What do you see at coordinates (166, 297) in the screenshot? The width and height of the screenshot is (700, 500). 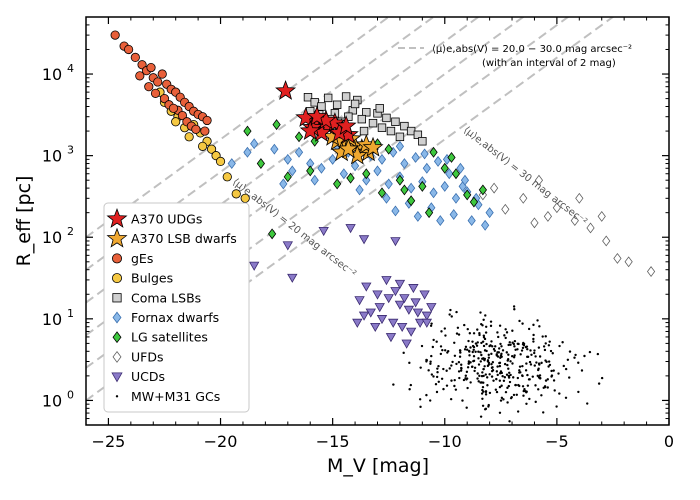 I see `legend-label: Coma LSBs` at bounding box center [166, 297].